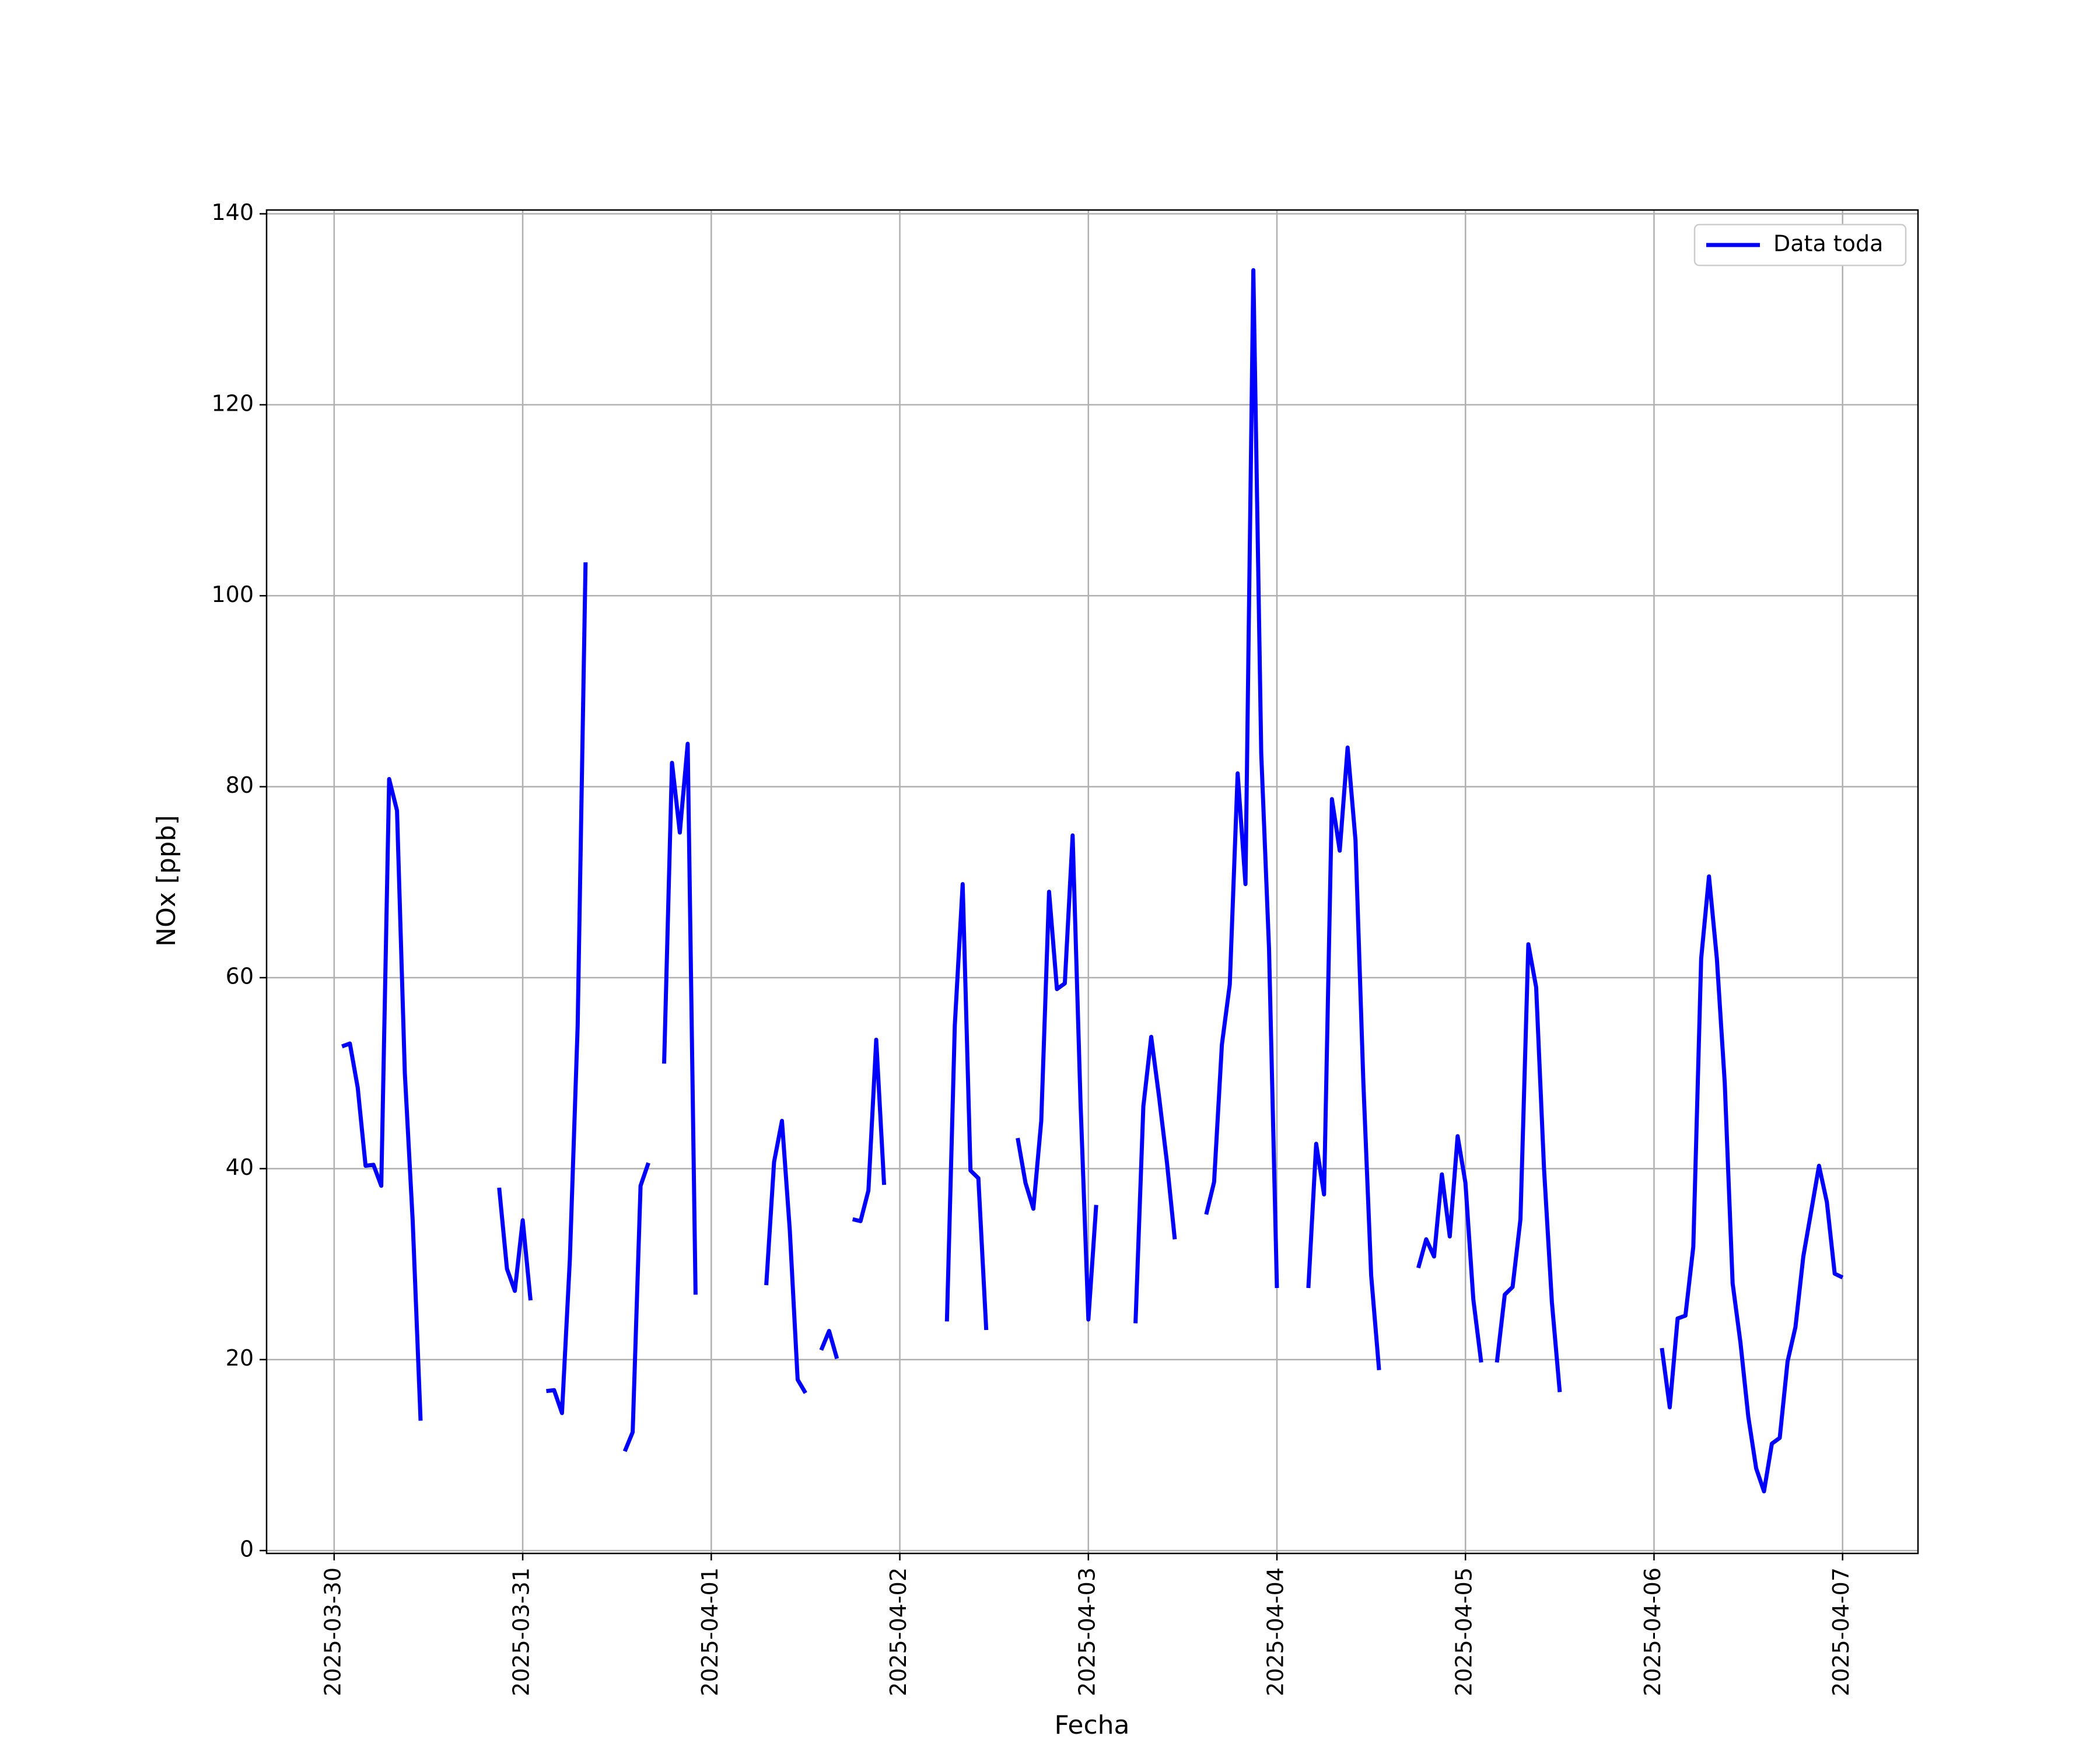 Image resolution: width=2100 pixels, height=1750 pixels. What do you see at coordinates (240, 977) in the screenshot?
I see `y-tick-label: 60` at bounding box center [240, 977].